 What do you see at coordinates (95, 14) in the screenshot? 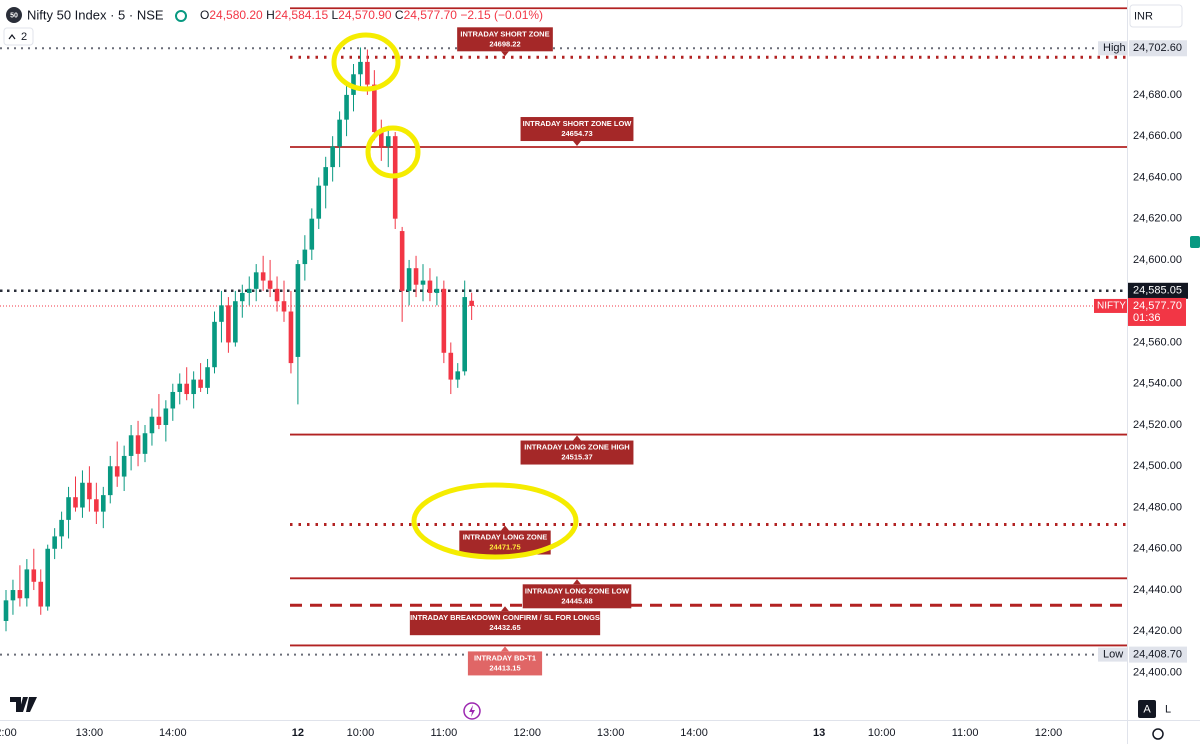
I see `symbol-title: Nifty 50 Index · 5 · NSE` at bounding box center [95, 14].